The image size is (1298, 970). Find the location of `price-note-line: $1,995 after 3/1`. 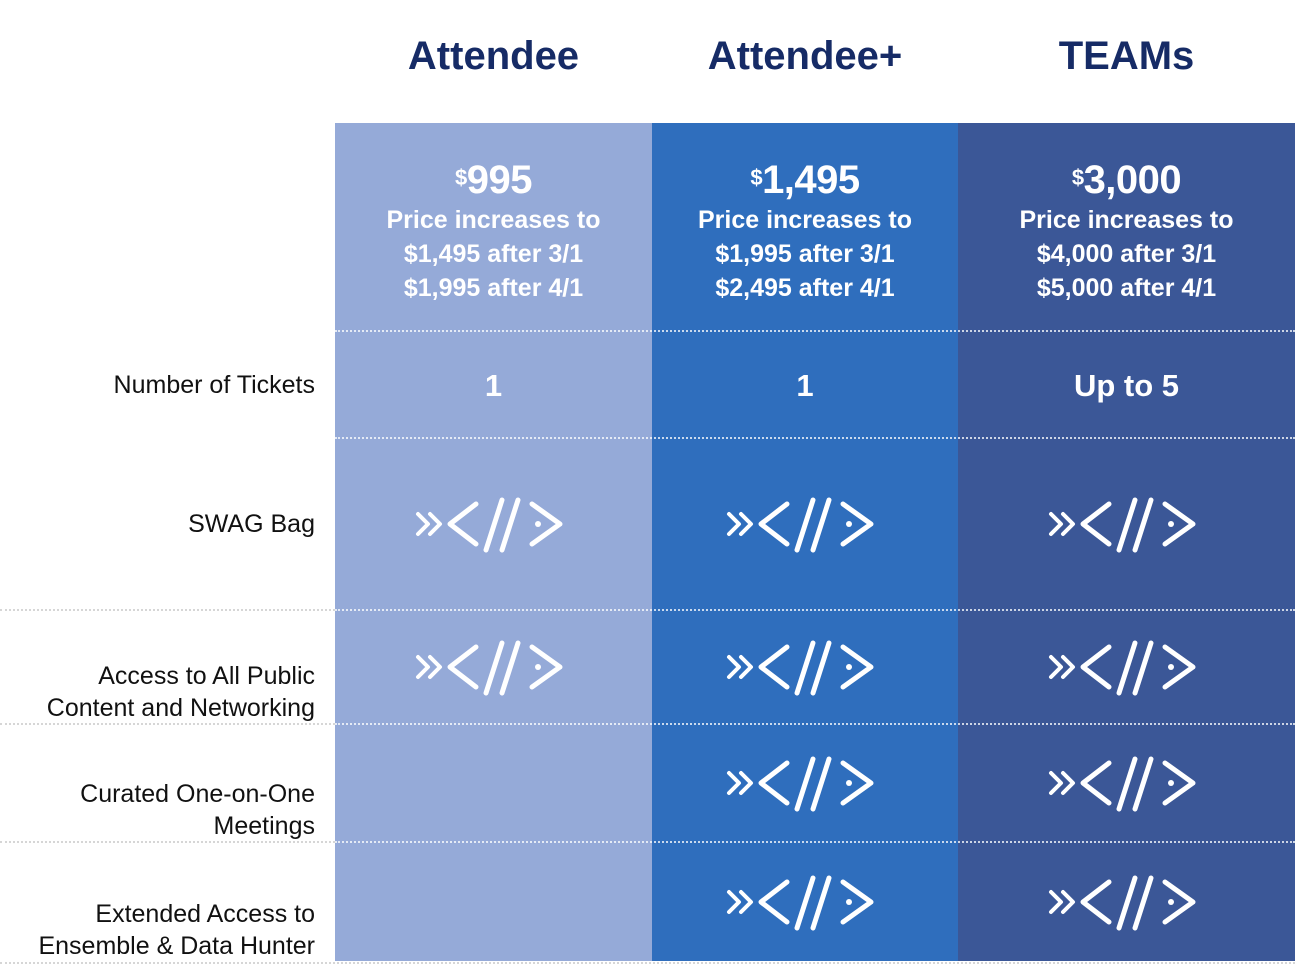

price-note-line: $1,995 after 3/1 is located at coordinates (805, 254).